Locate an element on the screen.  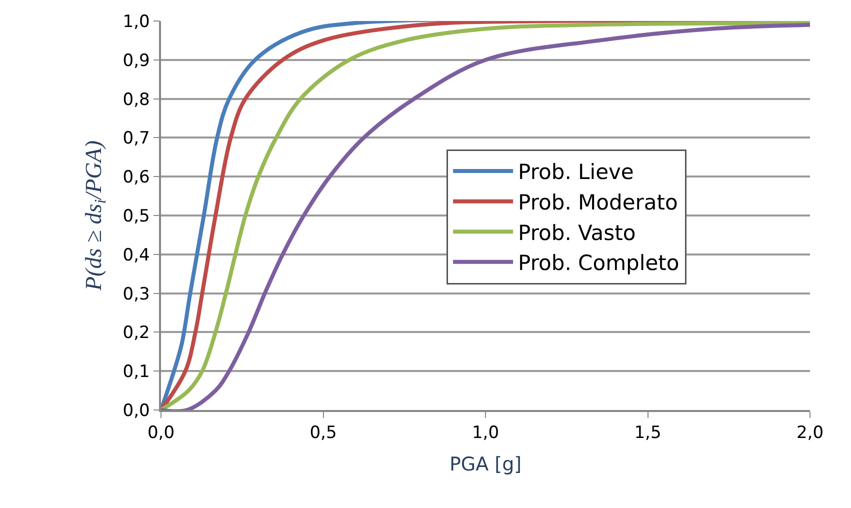
y-tick-label: 0,9 is located at coordinates (136, 60).